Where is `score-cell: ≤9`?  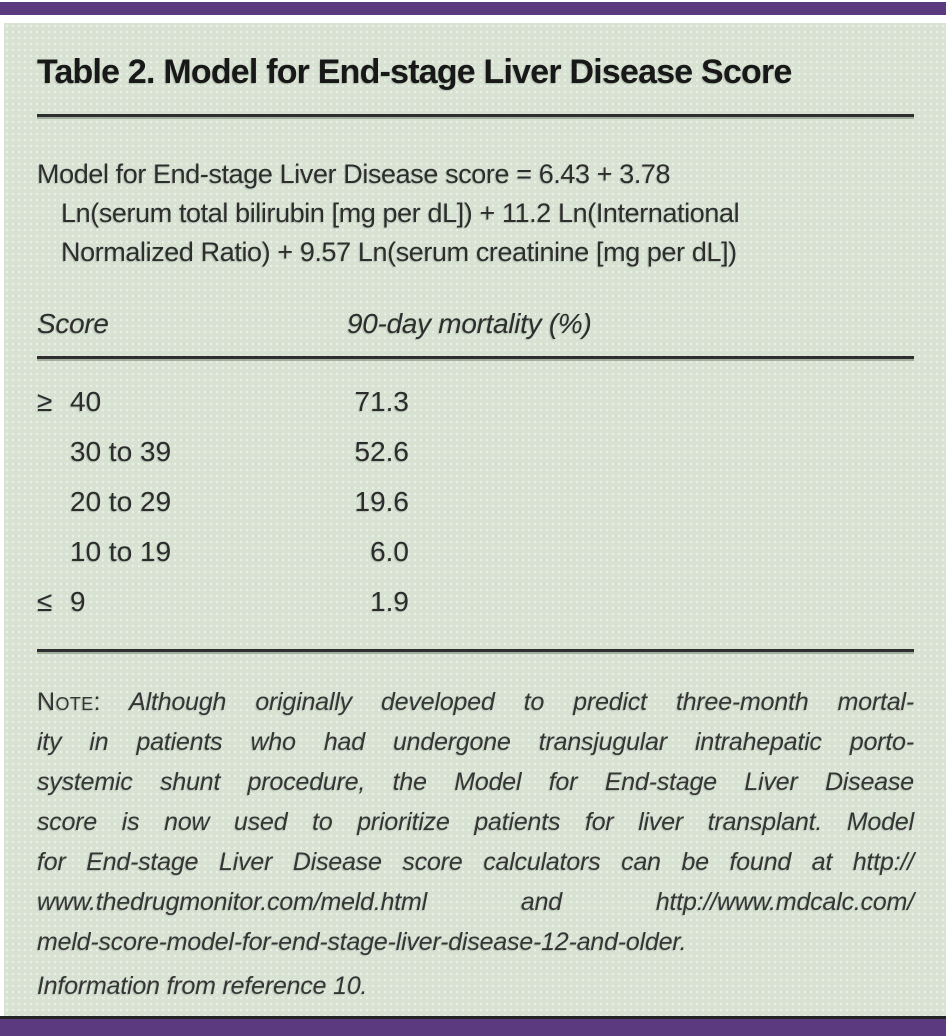 score-cell: ≤9 is located at coordinates (192, 602).